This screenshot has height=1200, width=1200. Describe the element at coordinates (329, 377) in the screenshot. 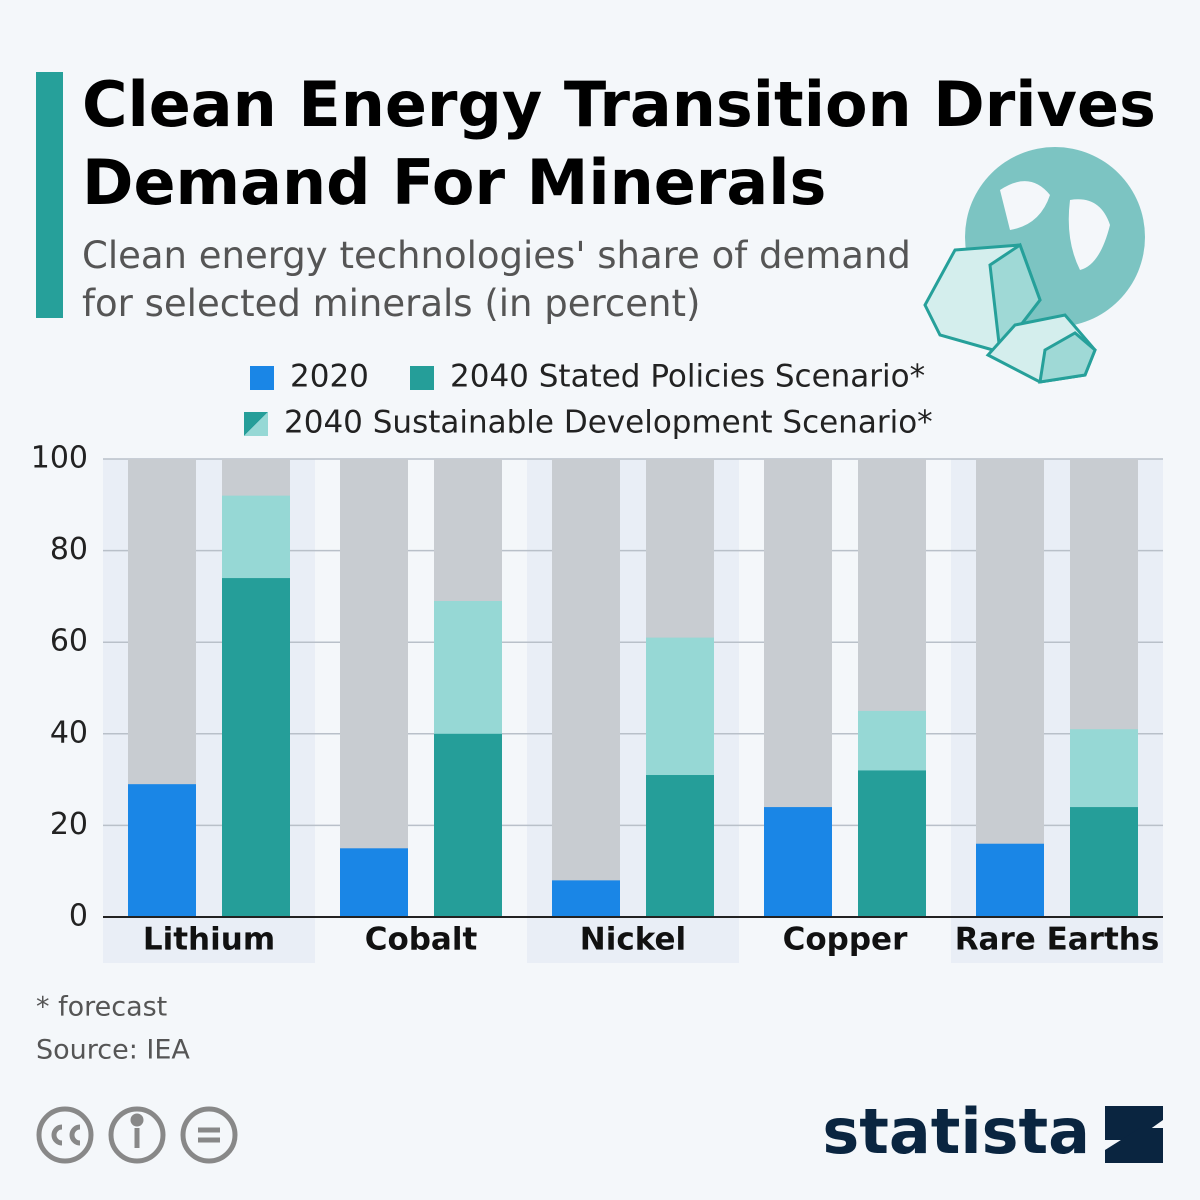

I see `legend-label: 2020` at that location.